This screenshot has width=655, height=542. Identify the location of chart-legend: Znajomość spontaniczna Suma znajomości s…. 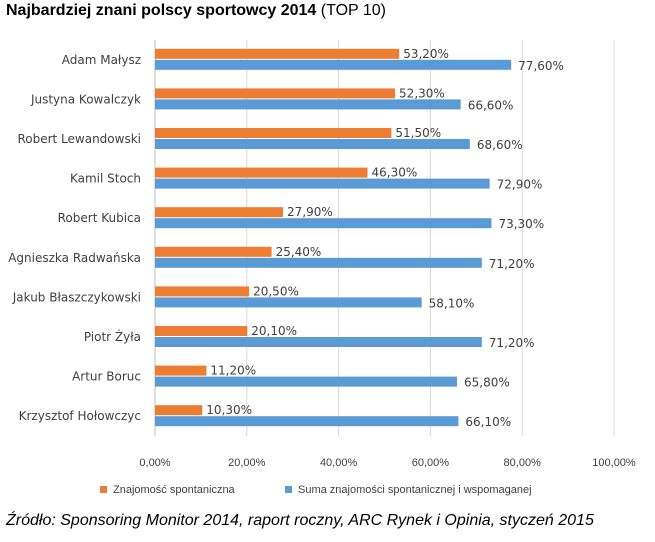
(327, 492).